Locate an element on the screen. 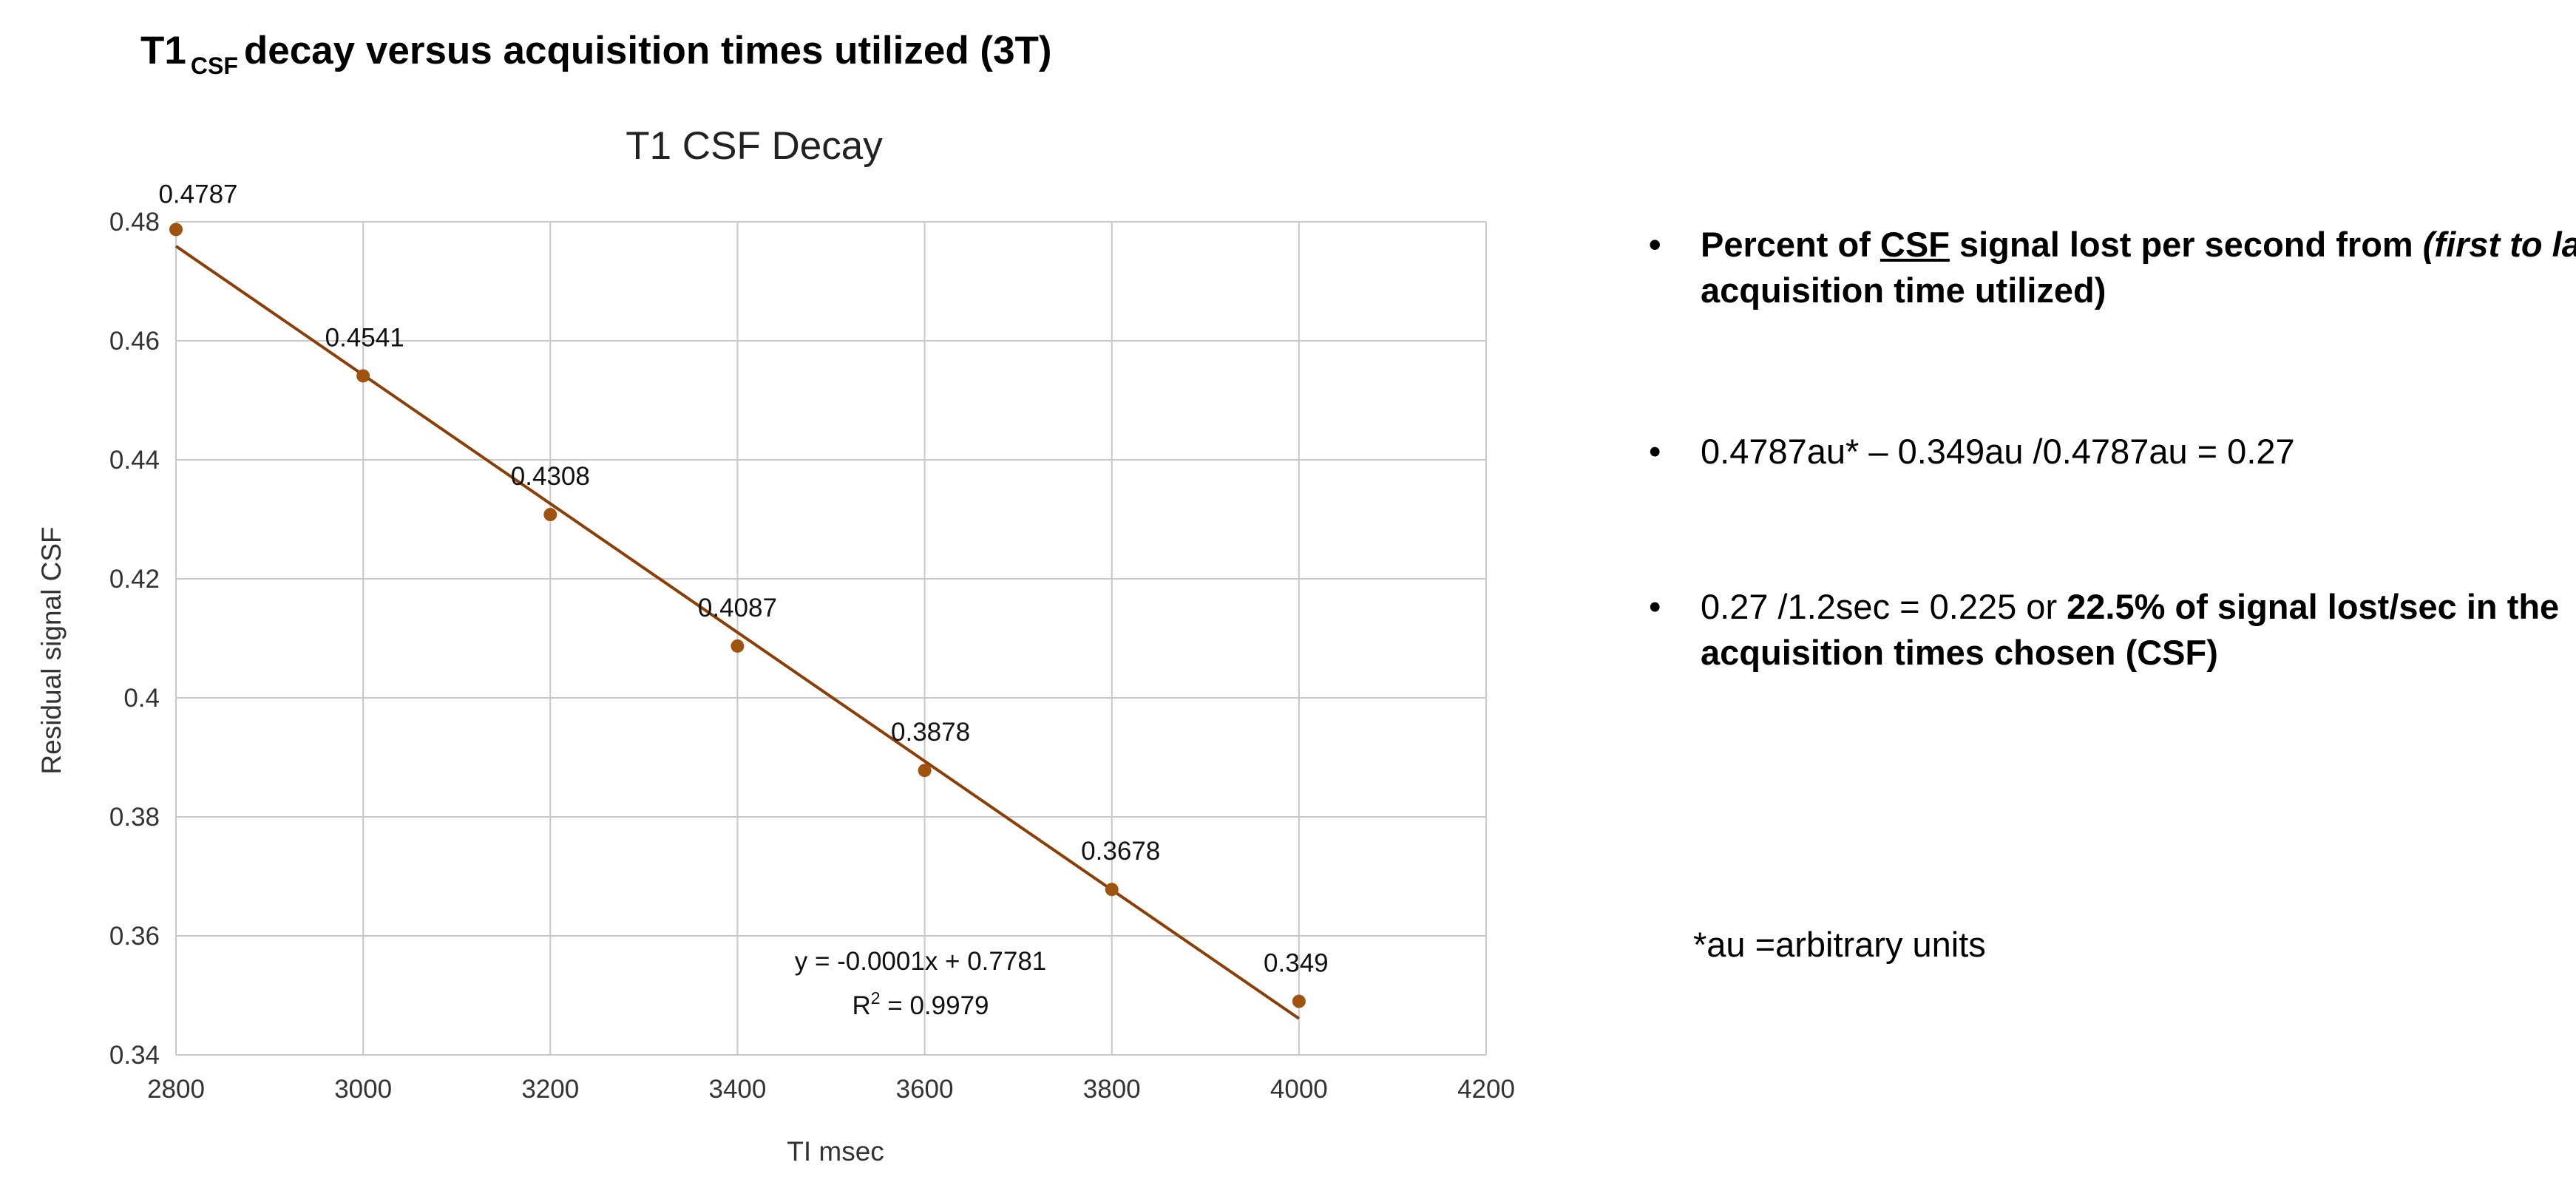 The image size is (2576, 1202). x-tick-label: 3400 is located at coordinates (737, 1089).